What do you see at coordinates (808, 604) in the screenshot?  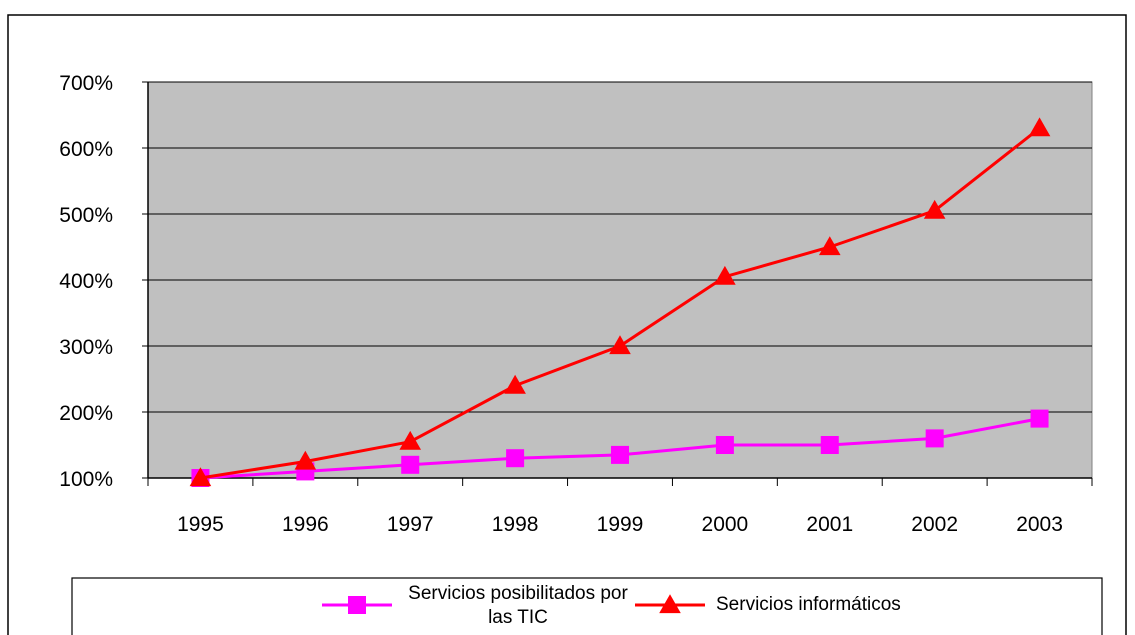 I see `legend-label-2: Servicios informáticos` at bounding box center [808, 604].